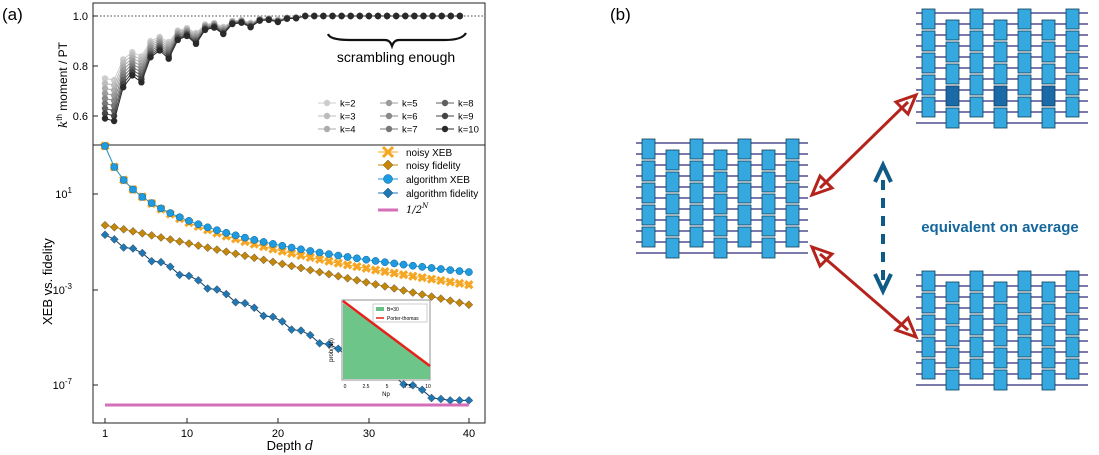 Image resolution: width=1099 pixels, height=455 pixels. Describe the element at coordinates (1002, 68) in the screenshot. I see `upper-right-circuit` at that location.